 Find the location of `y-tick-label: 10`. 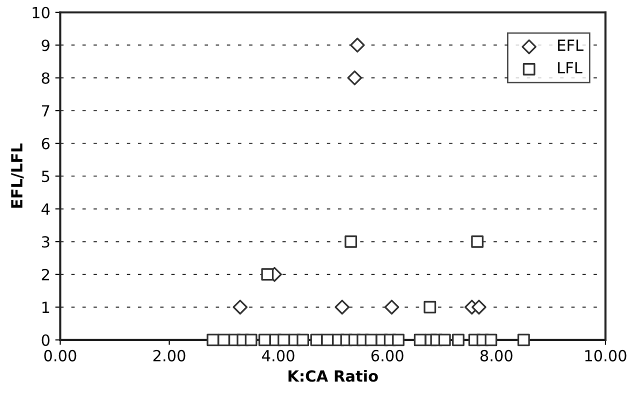

y-tick-label: 10 is located at coordinates (41, 12).